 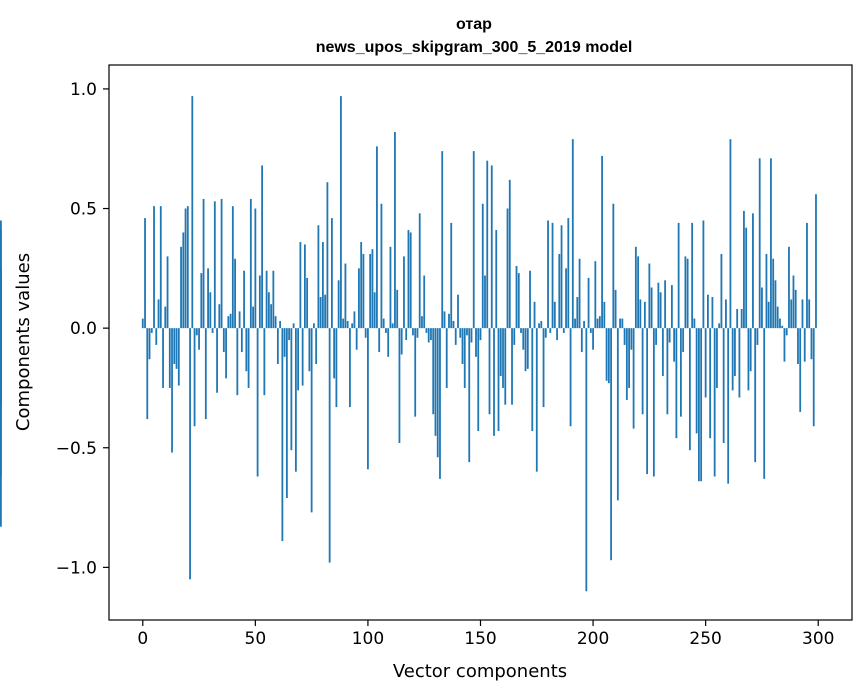 I want to click on x-tick-label: 150, so click(x=480, y=639).